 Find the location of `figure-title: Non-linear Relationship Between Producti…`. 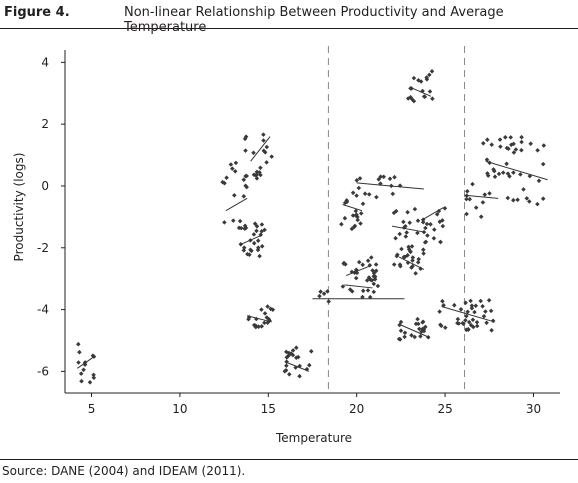

figure-title: Non-linear Relationship Between Producti… is located at coordinates (314, 20).